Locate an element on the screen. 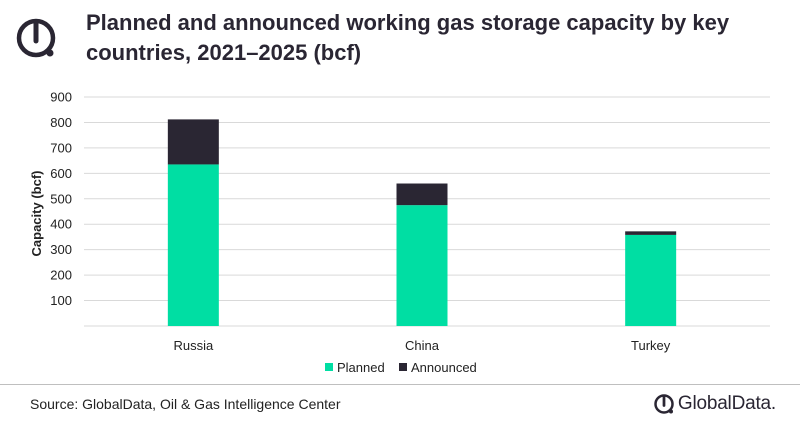  y-tick-label: 100 is located at coordinates (61, 300).